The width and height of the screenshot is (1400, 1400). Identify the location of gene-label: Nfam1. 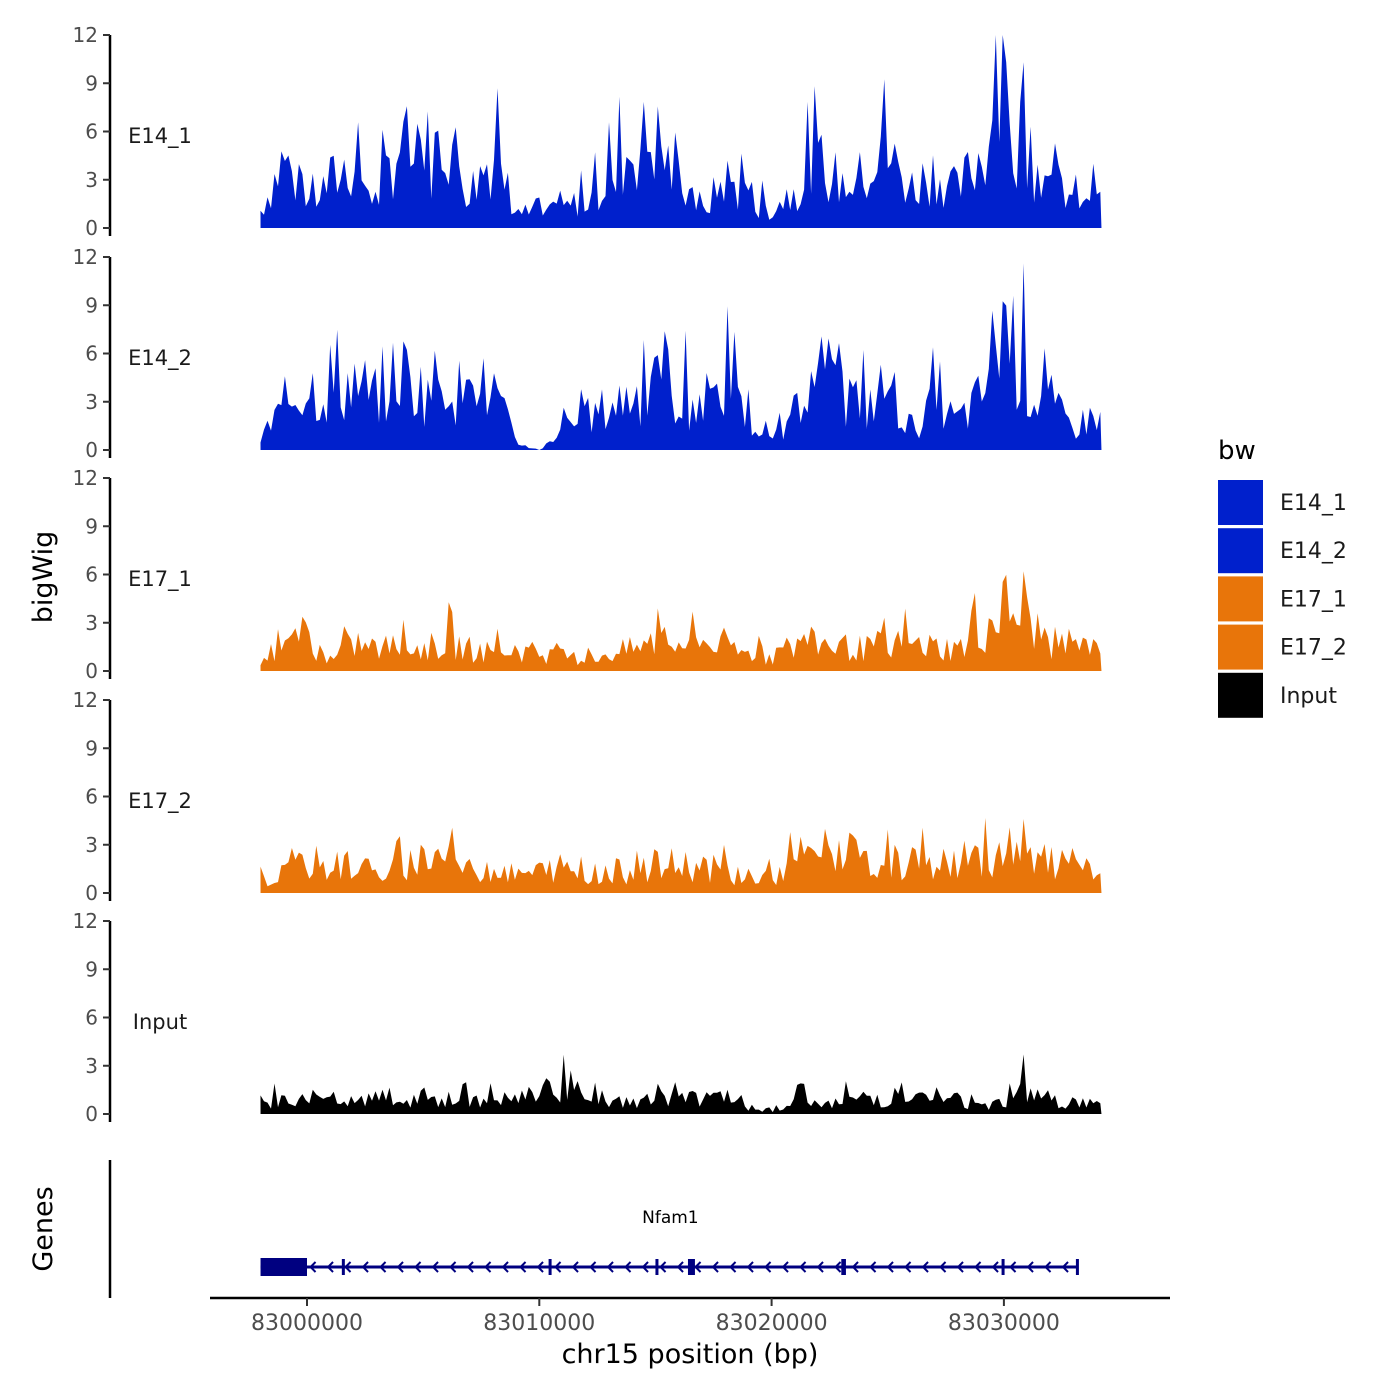
(670, 1218).